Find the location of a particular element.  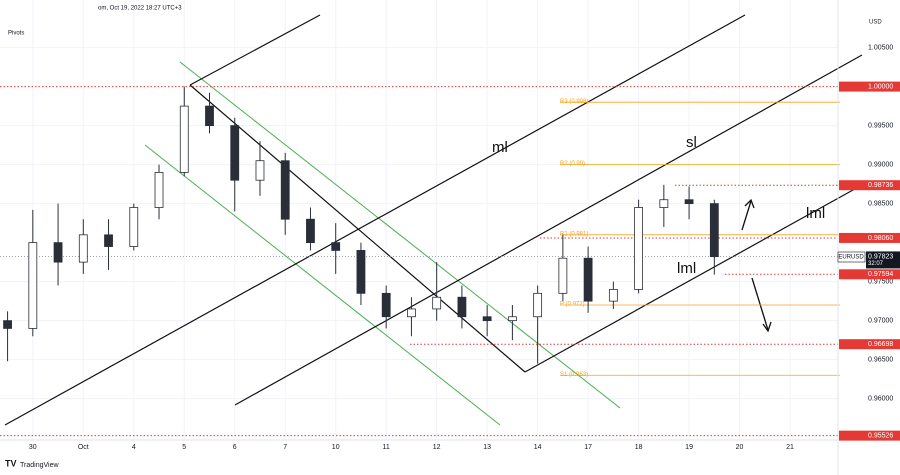

level-label: 1.00000 is located at coordinates (880, 86).